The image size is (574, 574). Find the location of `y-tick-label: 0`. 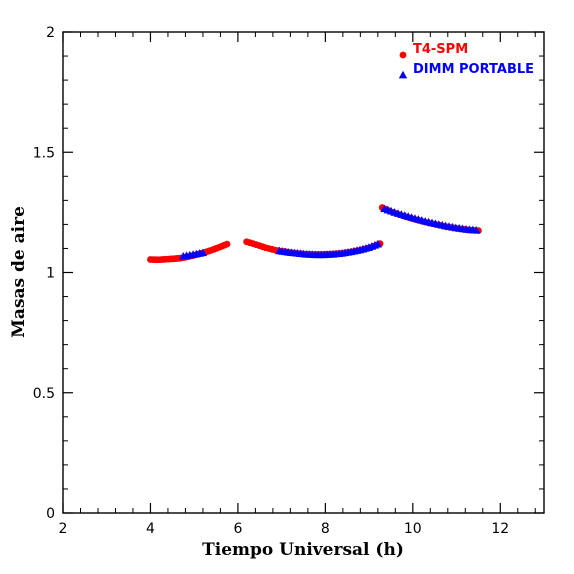

y-tick-label: 0 is located at coordinates (50, 514).